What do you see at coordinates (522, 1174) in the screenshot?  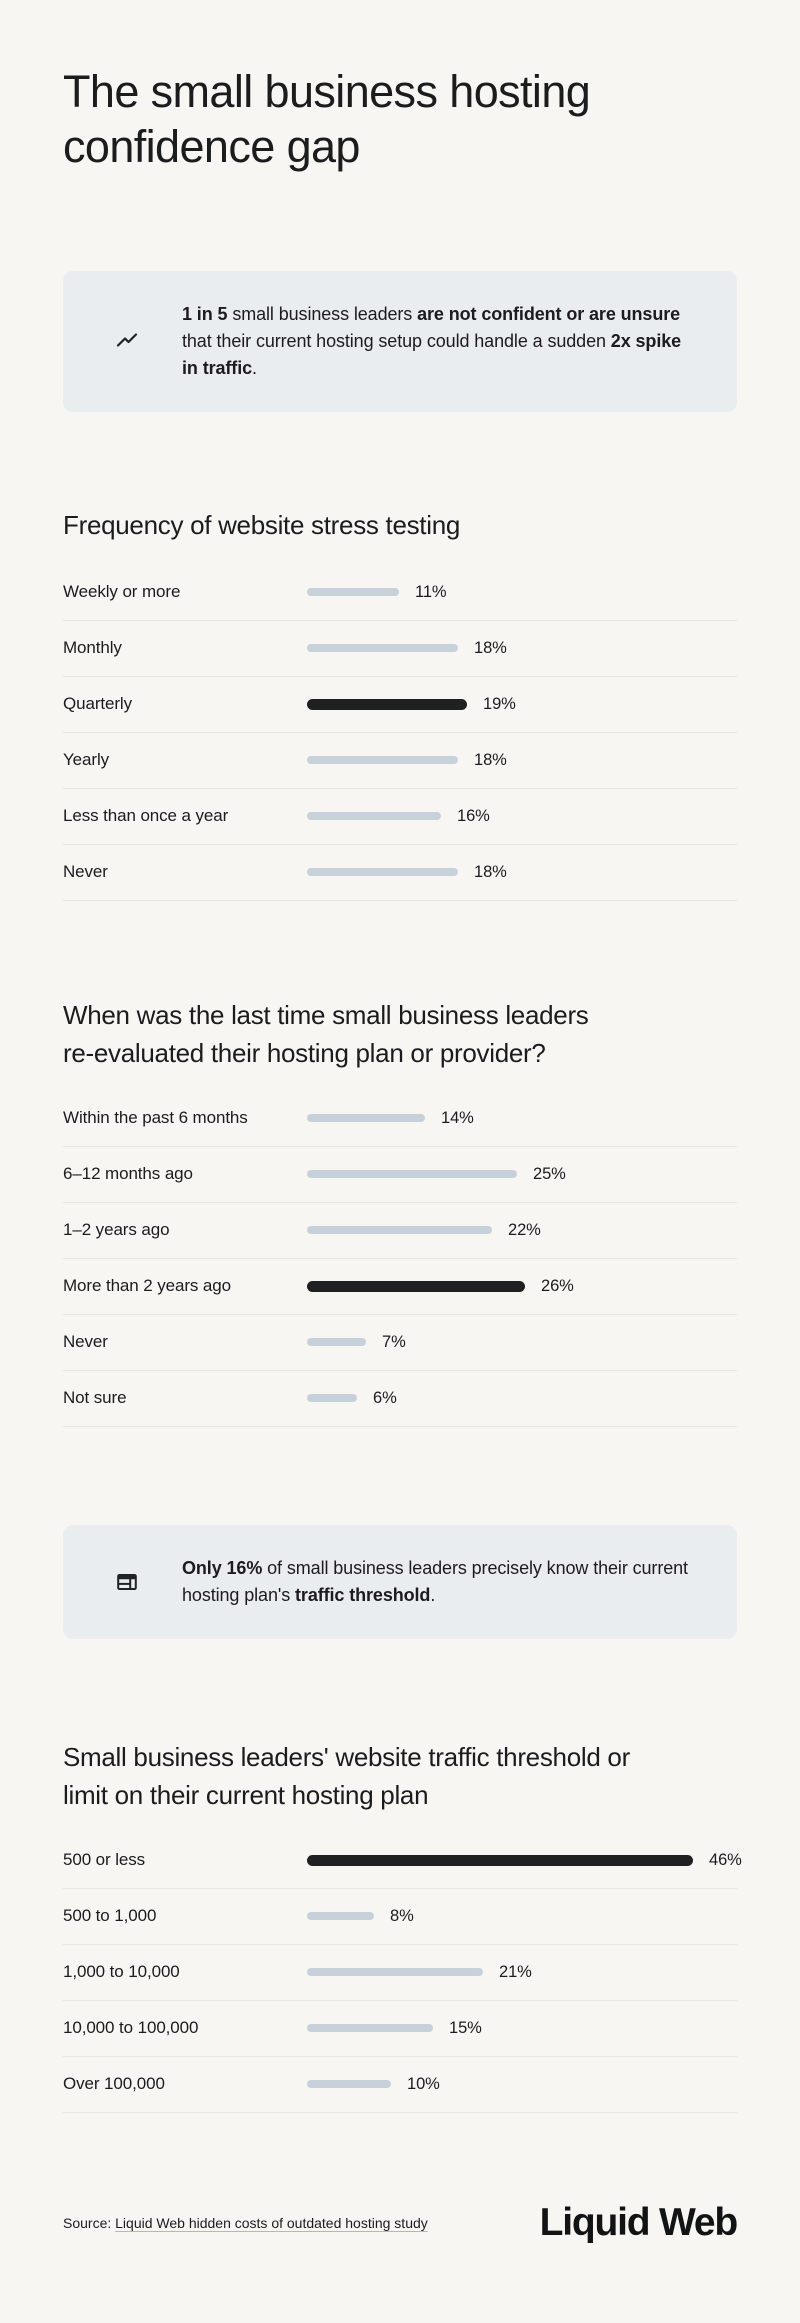 I see `bar-track: 25%` at bounding box center [522, 1174].